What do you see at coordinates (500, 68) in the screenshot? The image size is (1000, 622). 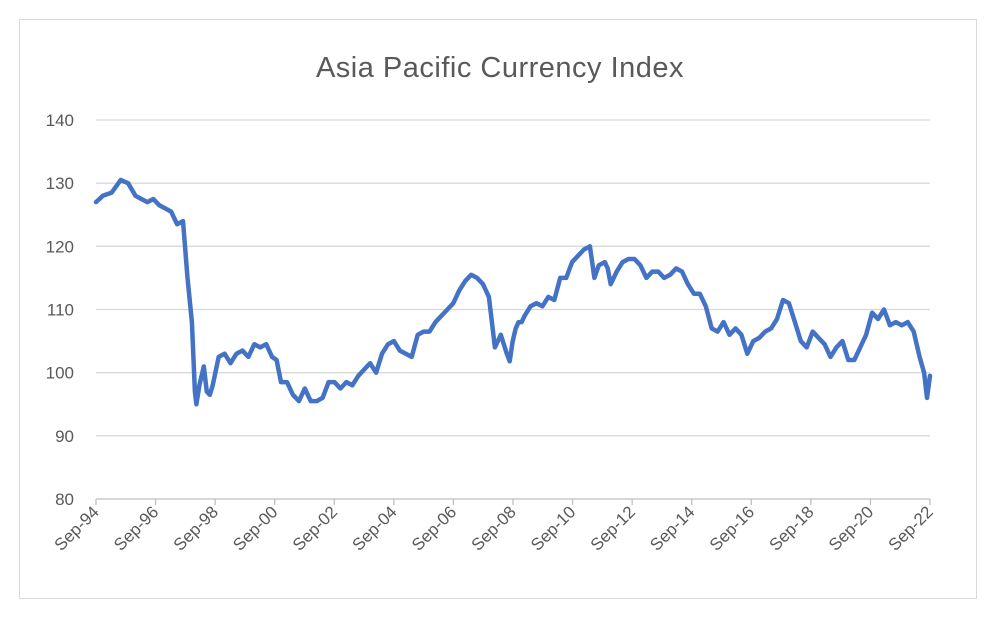 I see `chart-title: Asia Pacific Currency Index` at bounding box center [500, 68].